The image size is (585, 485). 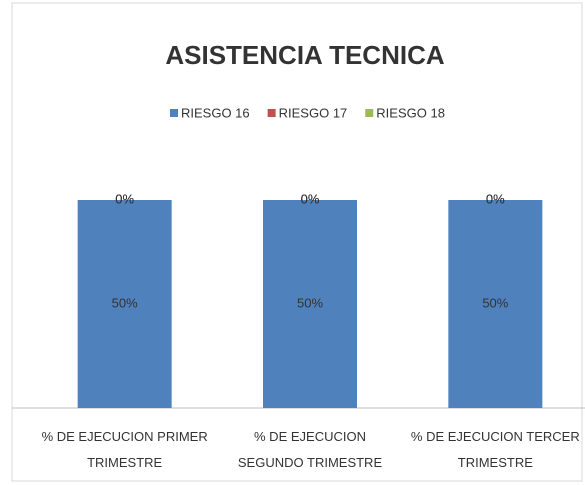 I want to click on x-tick-label: % DE EJECUCION TERCER TRIMESTRE, so click(x=495, y=449).